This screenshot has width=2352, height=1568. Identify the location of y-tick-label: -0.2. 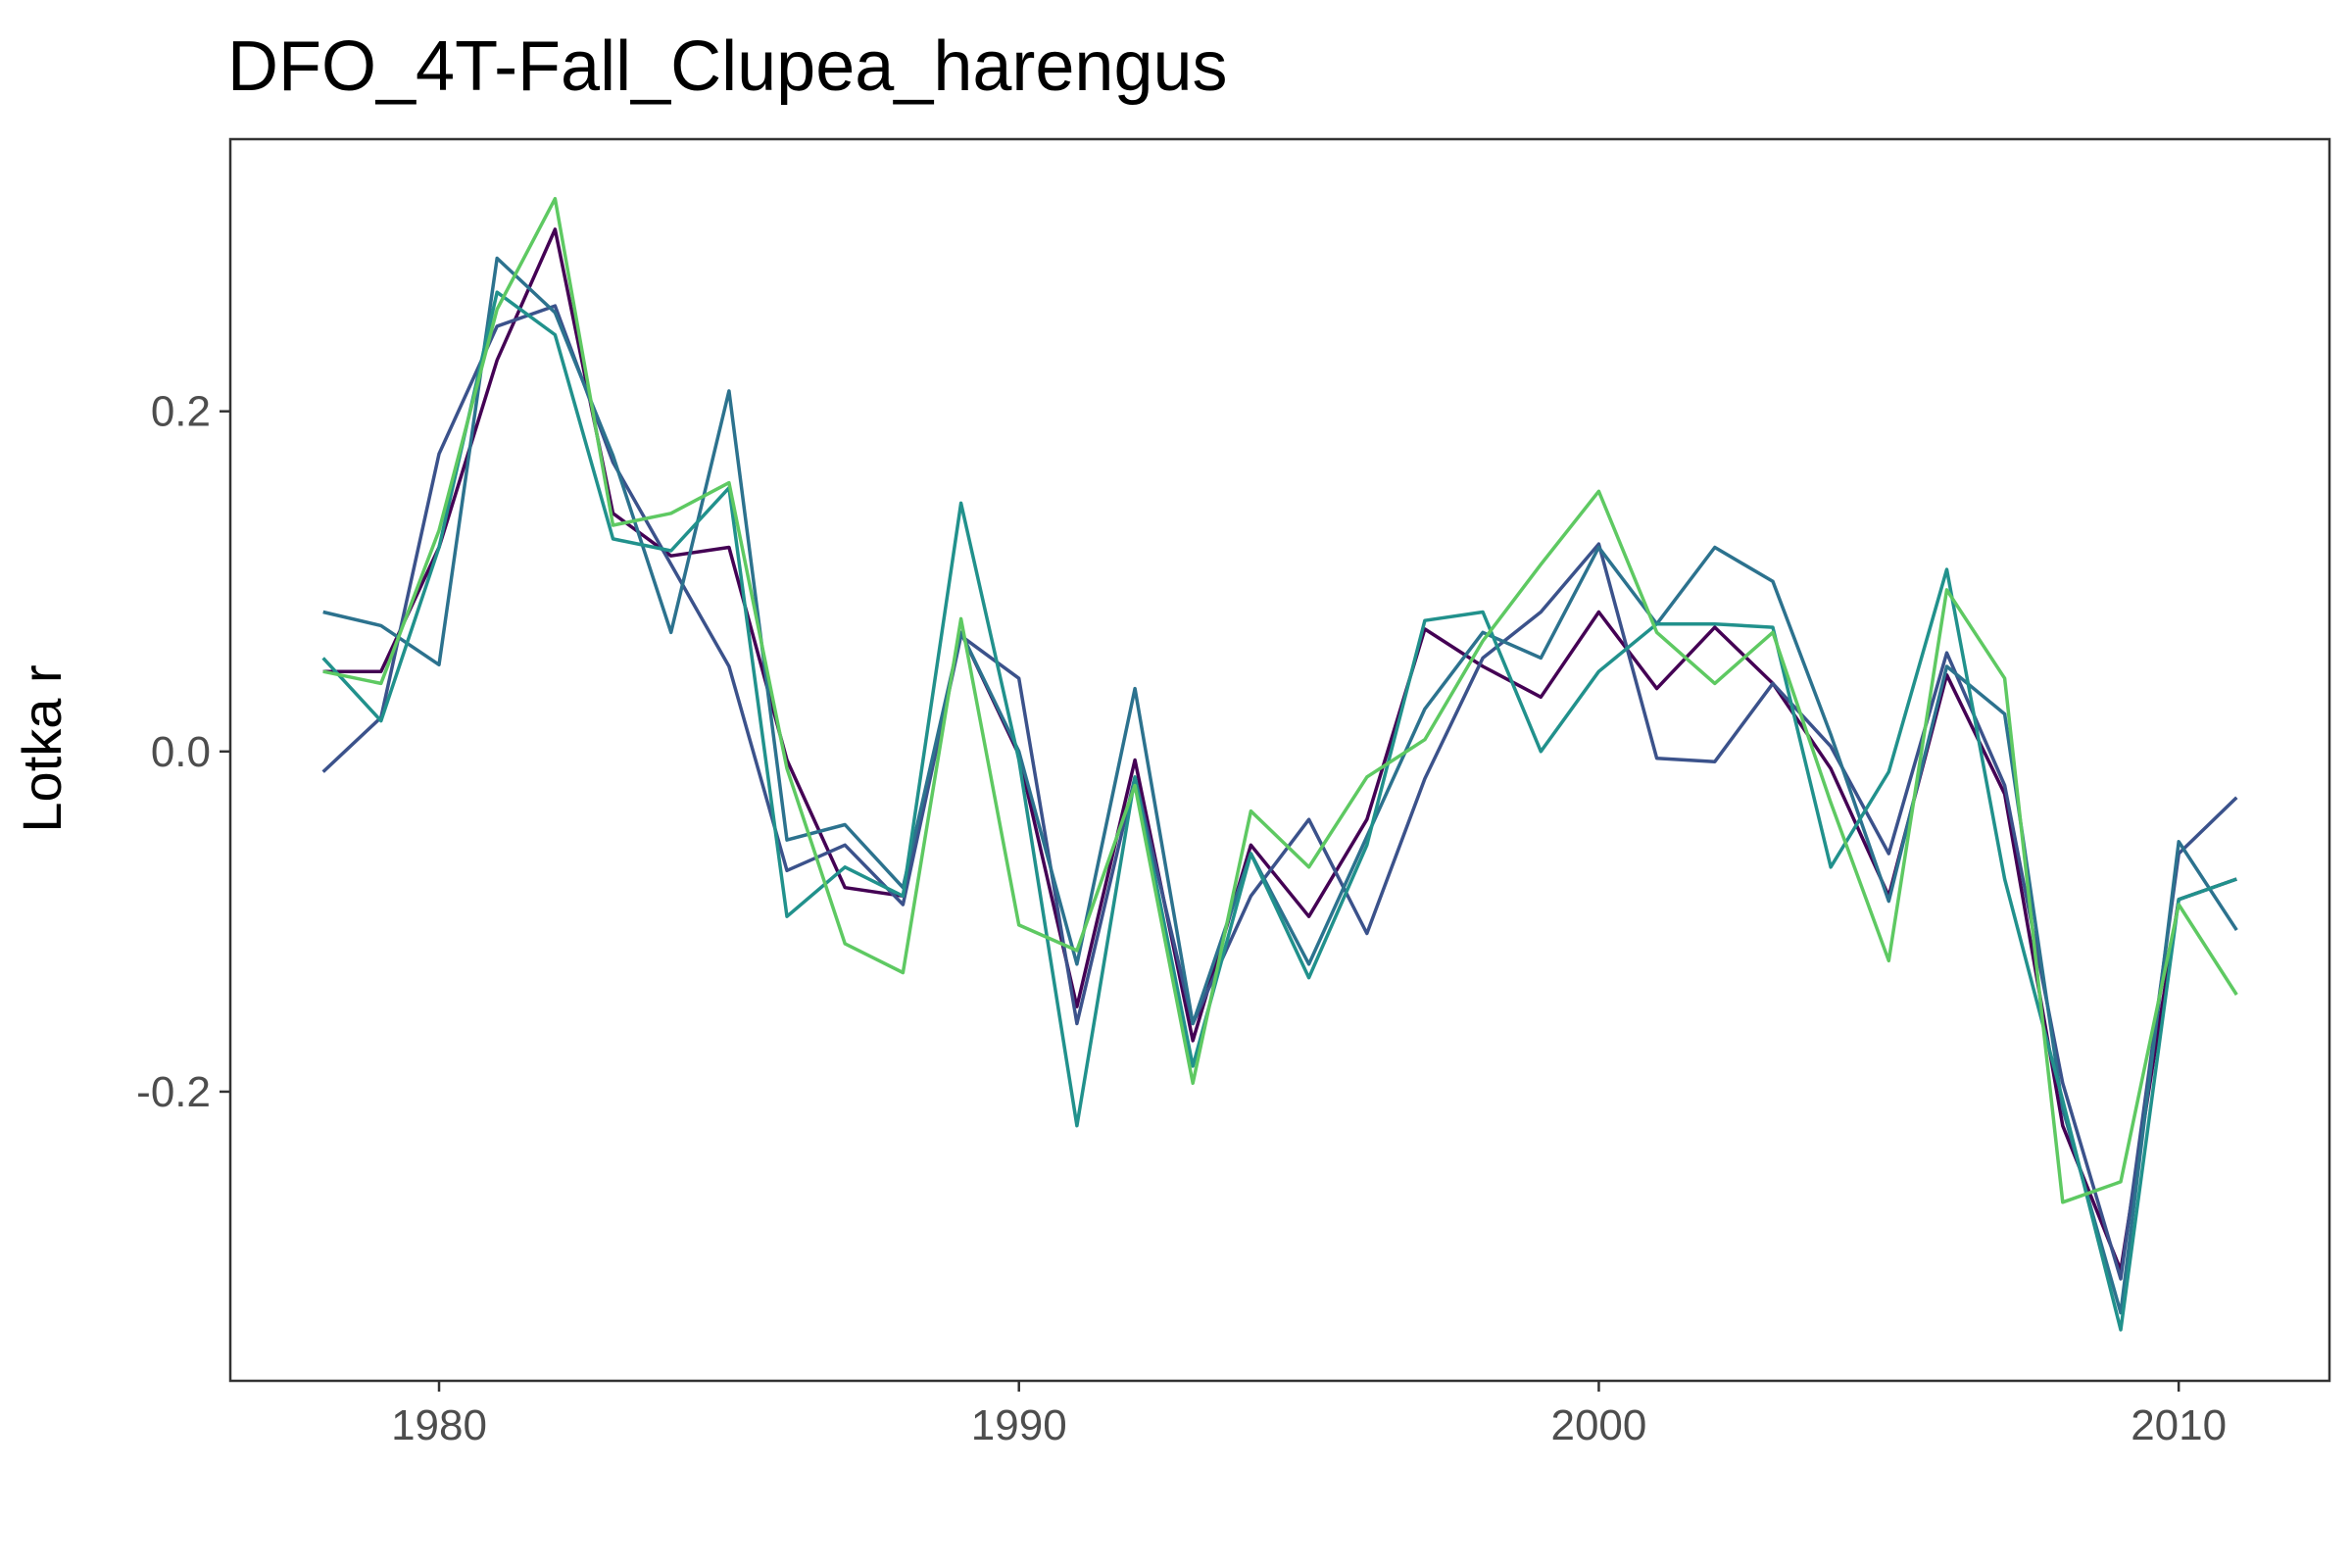
(173, 1092).